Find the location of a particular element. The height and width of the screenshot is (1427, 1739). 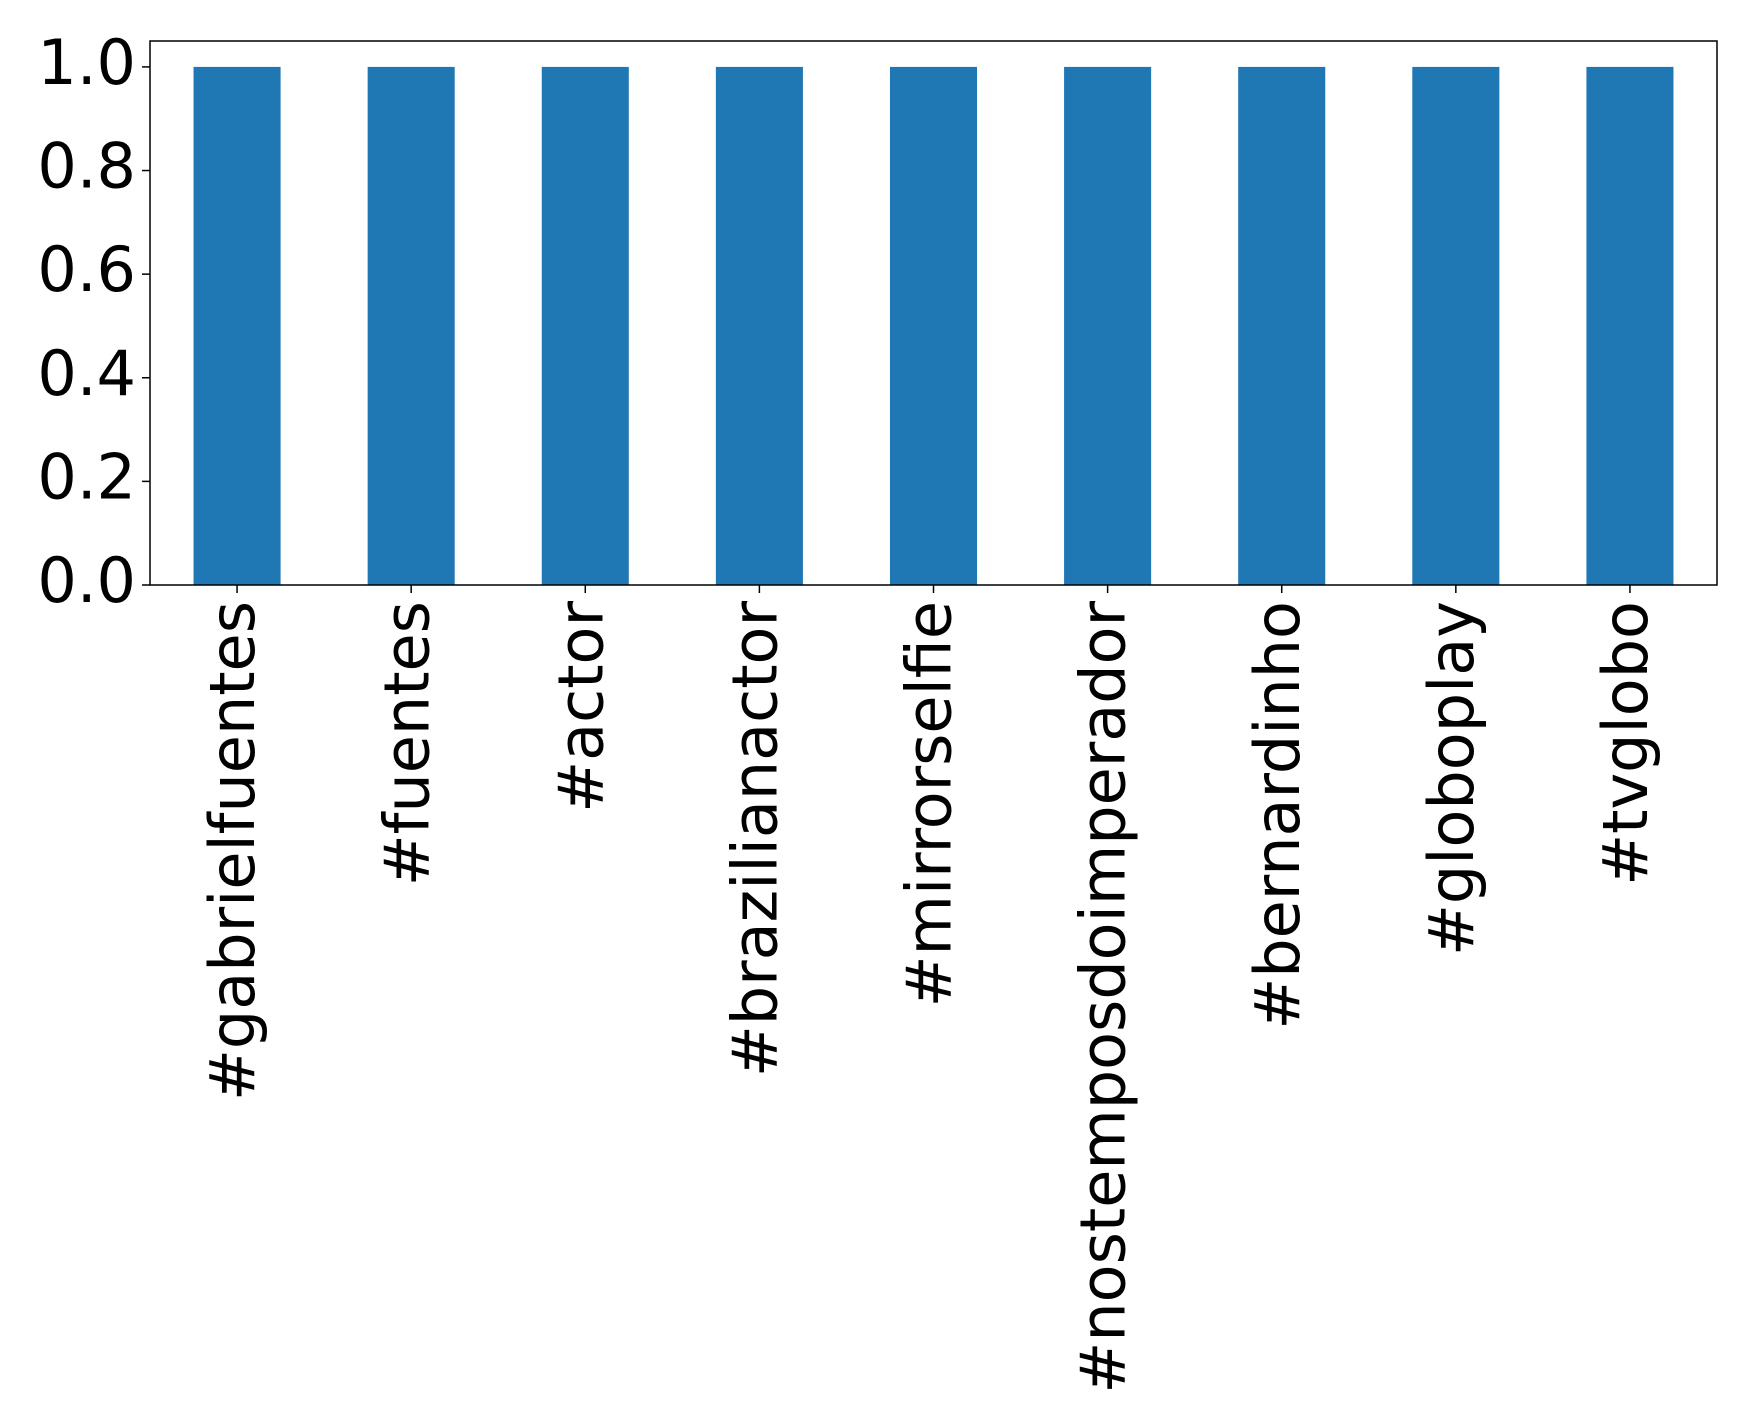

x-tick-label: #mirrorselfie is located at coordinates (929, 804).